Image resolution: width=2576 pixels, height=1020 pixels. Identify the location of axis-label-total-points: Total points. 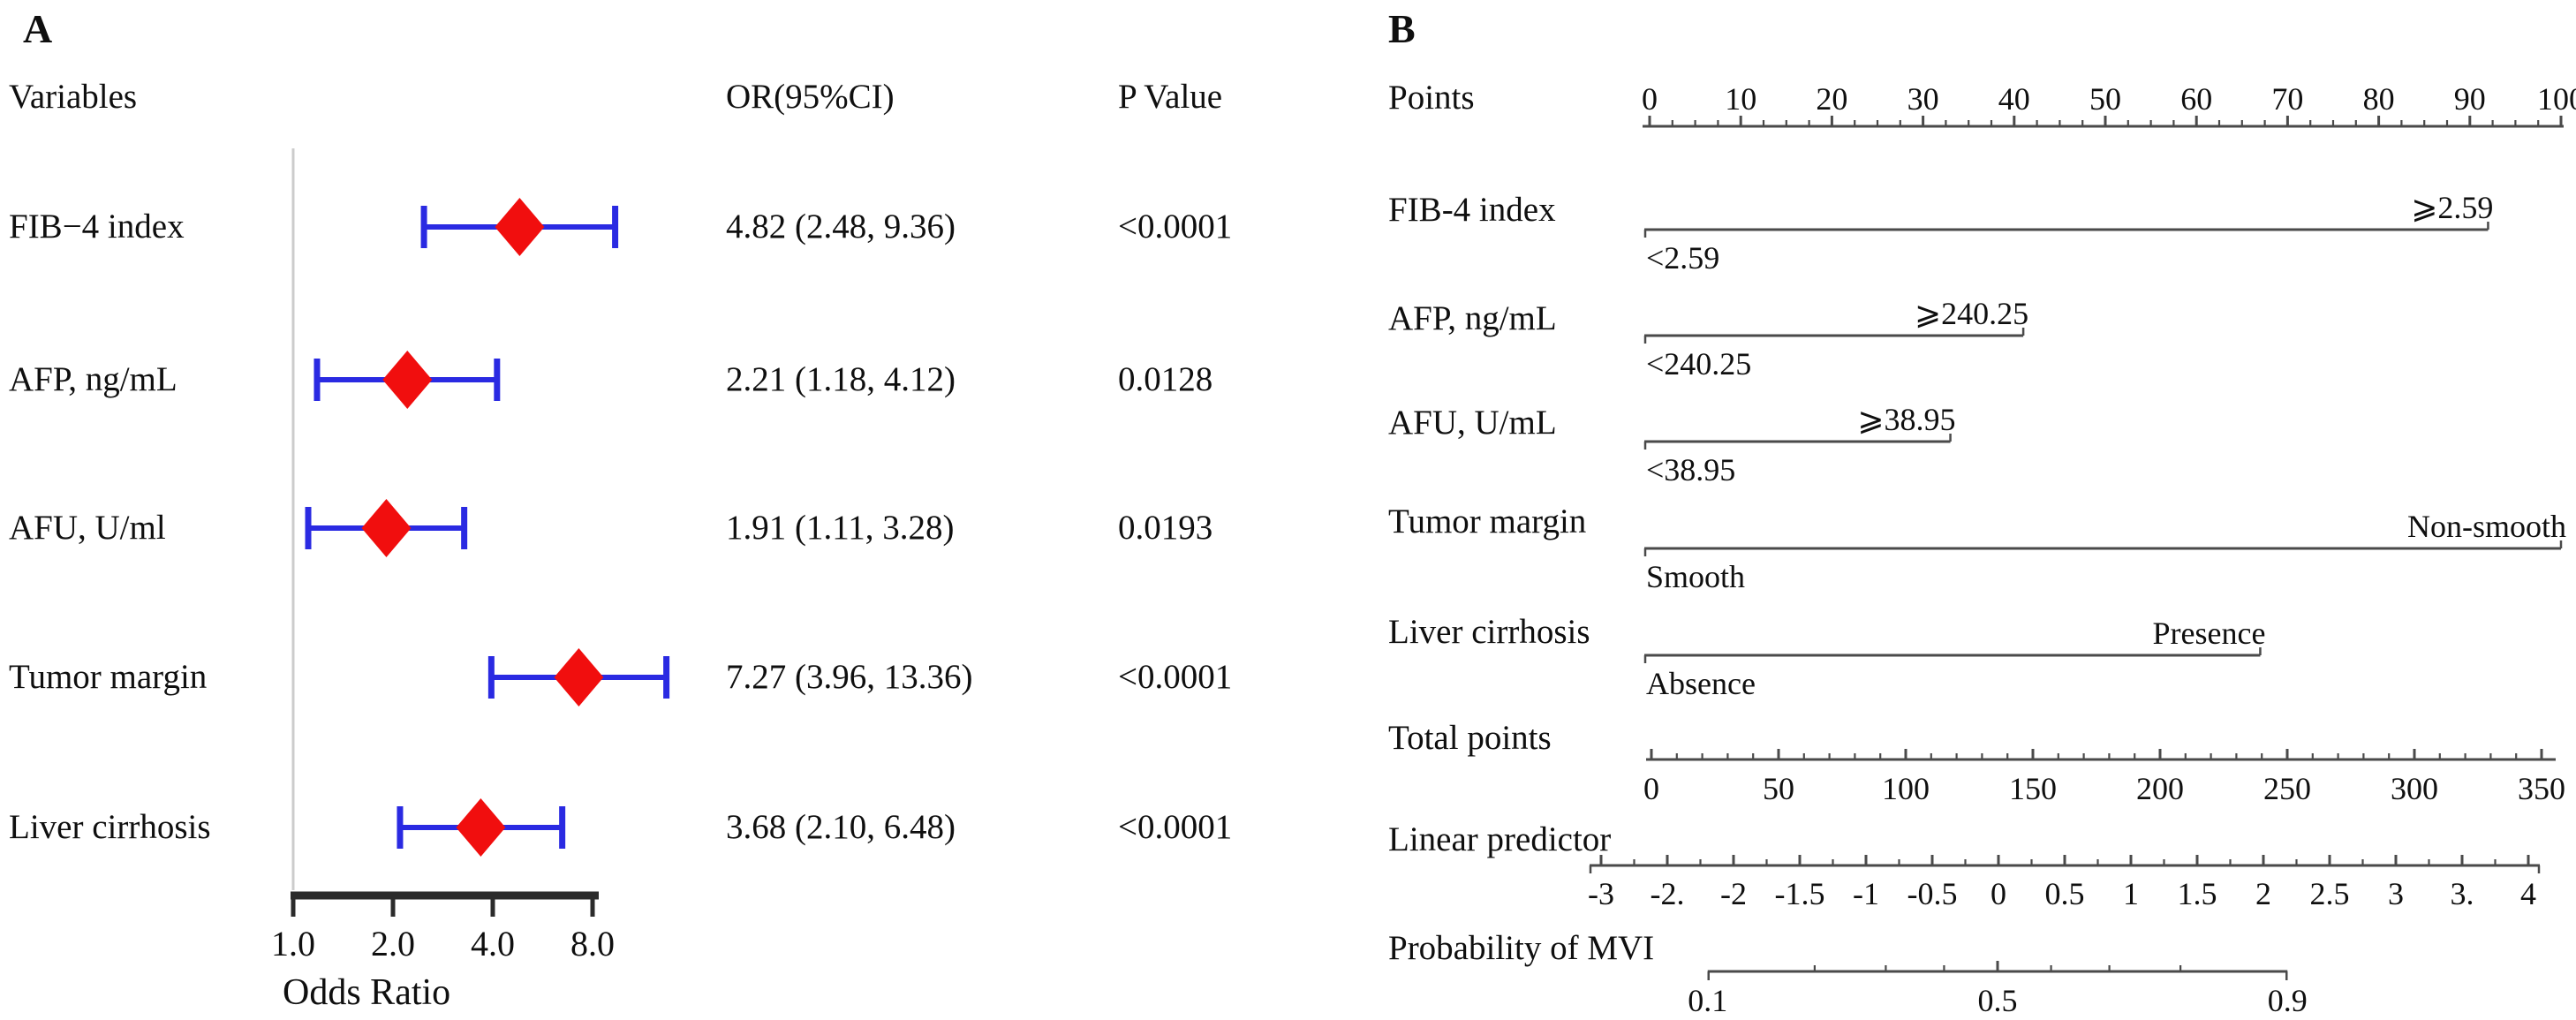
(1470, 738).